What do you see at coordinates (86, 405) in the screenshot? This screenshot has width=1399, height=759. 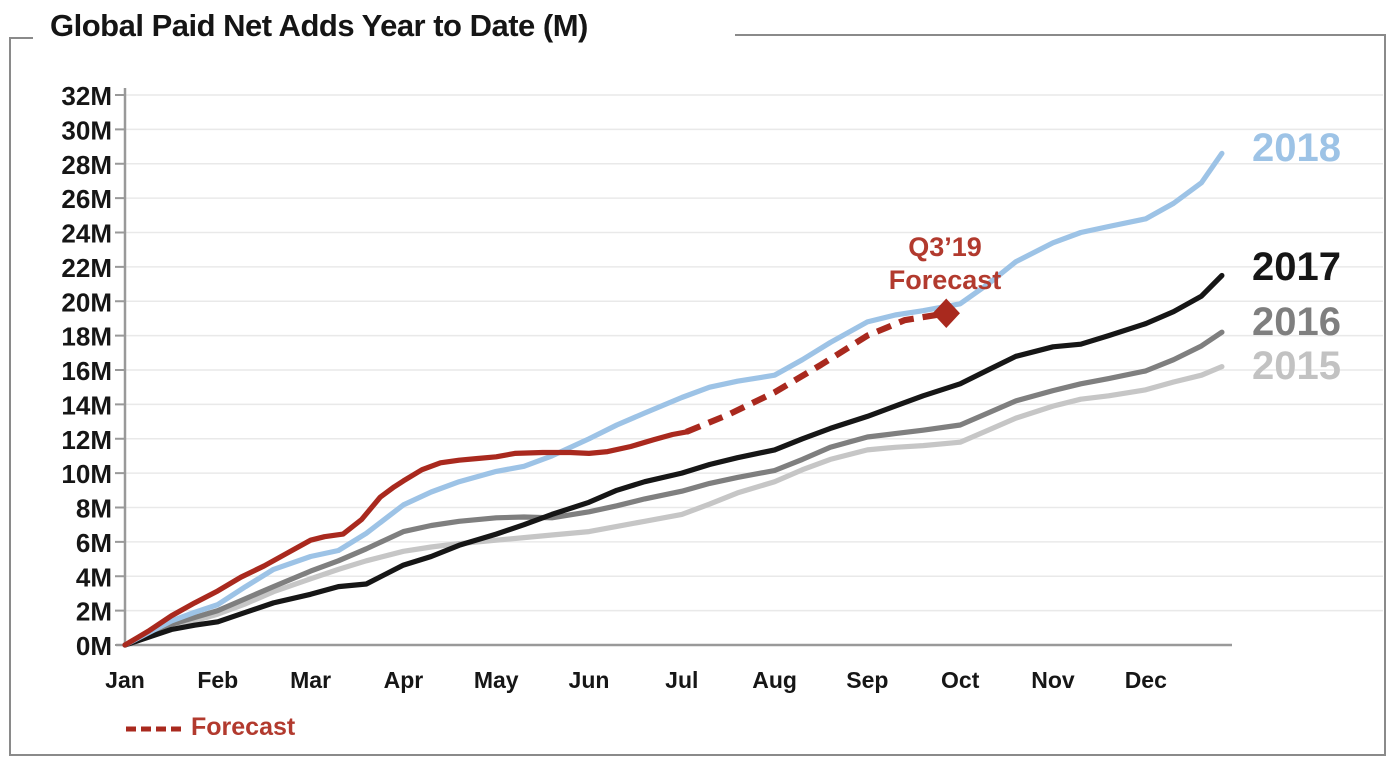 I see `y-tick-label: 14M` at bounding box center [86, 405].